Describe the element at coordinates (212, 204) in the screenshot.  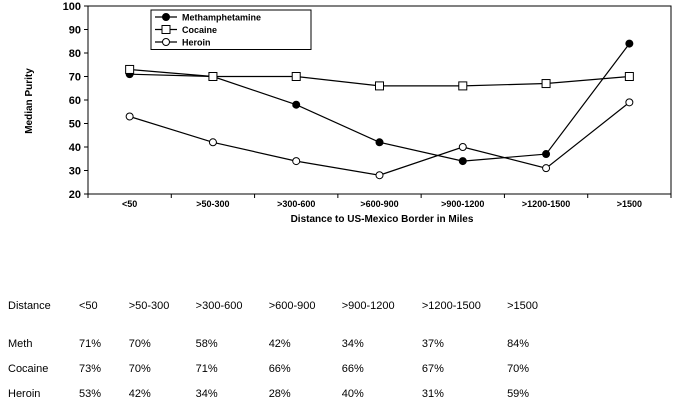
I see `x-tick-label: >50-300` at that location.